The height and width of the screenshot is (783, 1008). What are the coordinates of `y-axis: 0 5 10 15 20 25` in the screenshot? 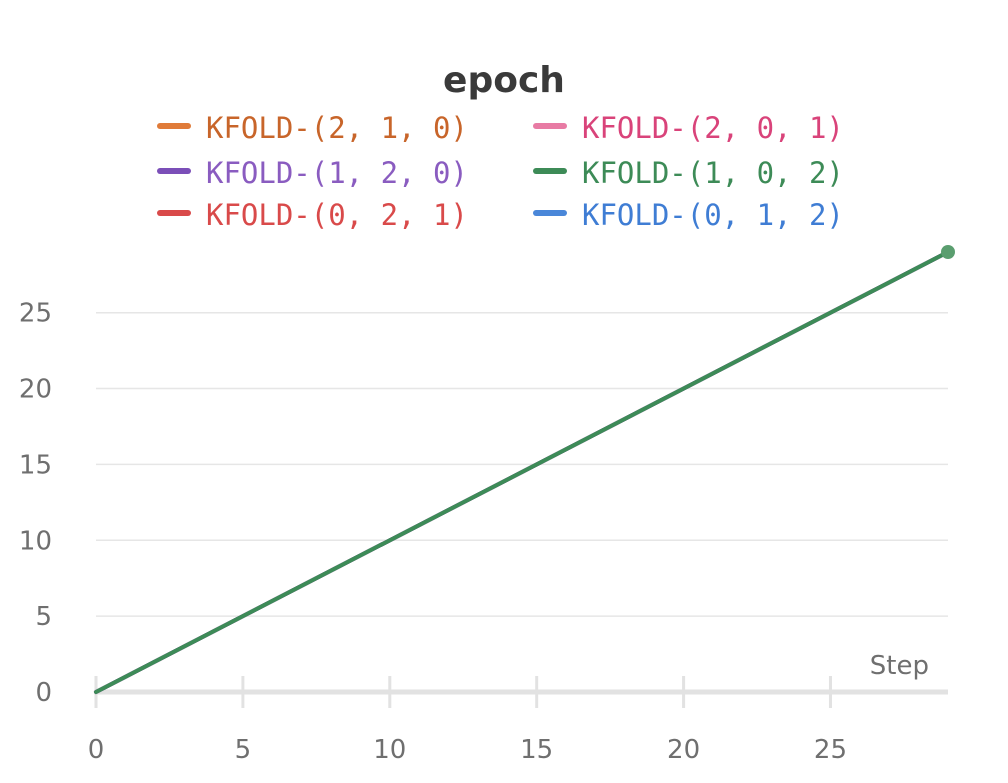 It's located at (35, 503).